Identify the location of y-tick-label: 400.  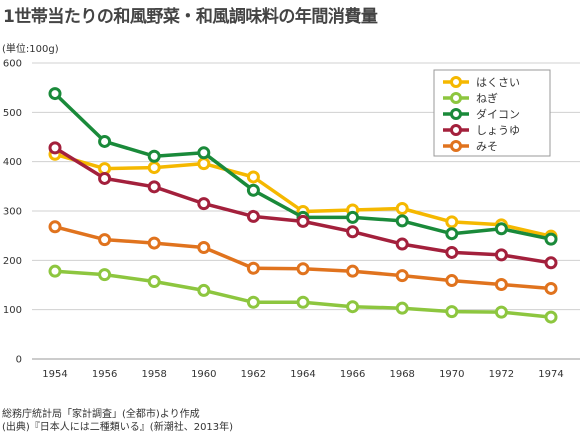
(12, 162).